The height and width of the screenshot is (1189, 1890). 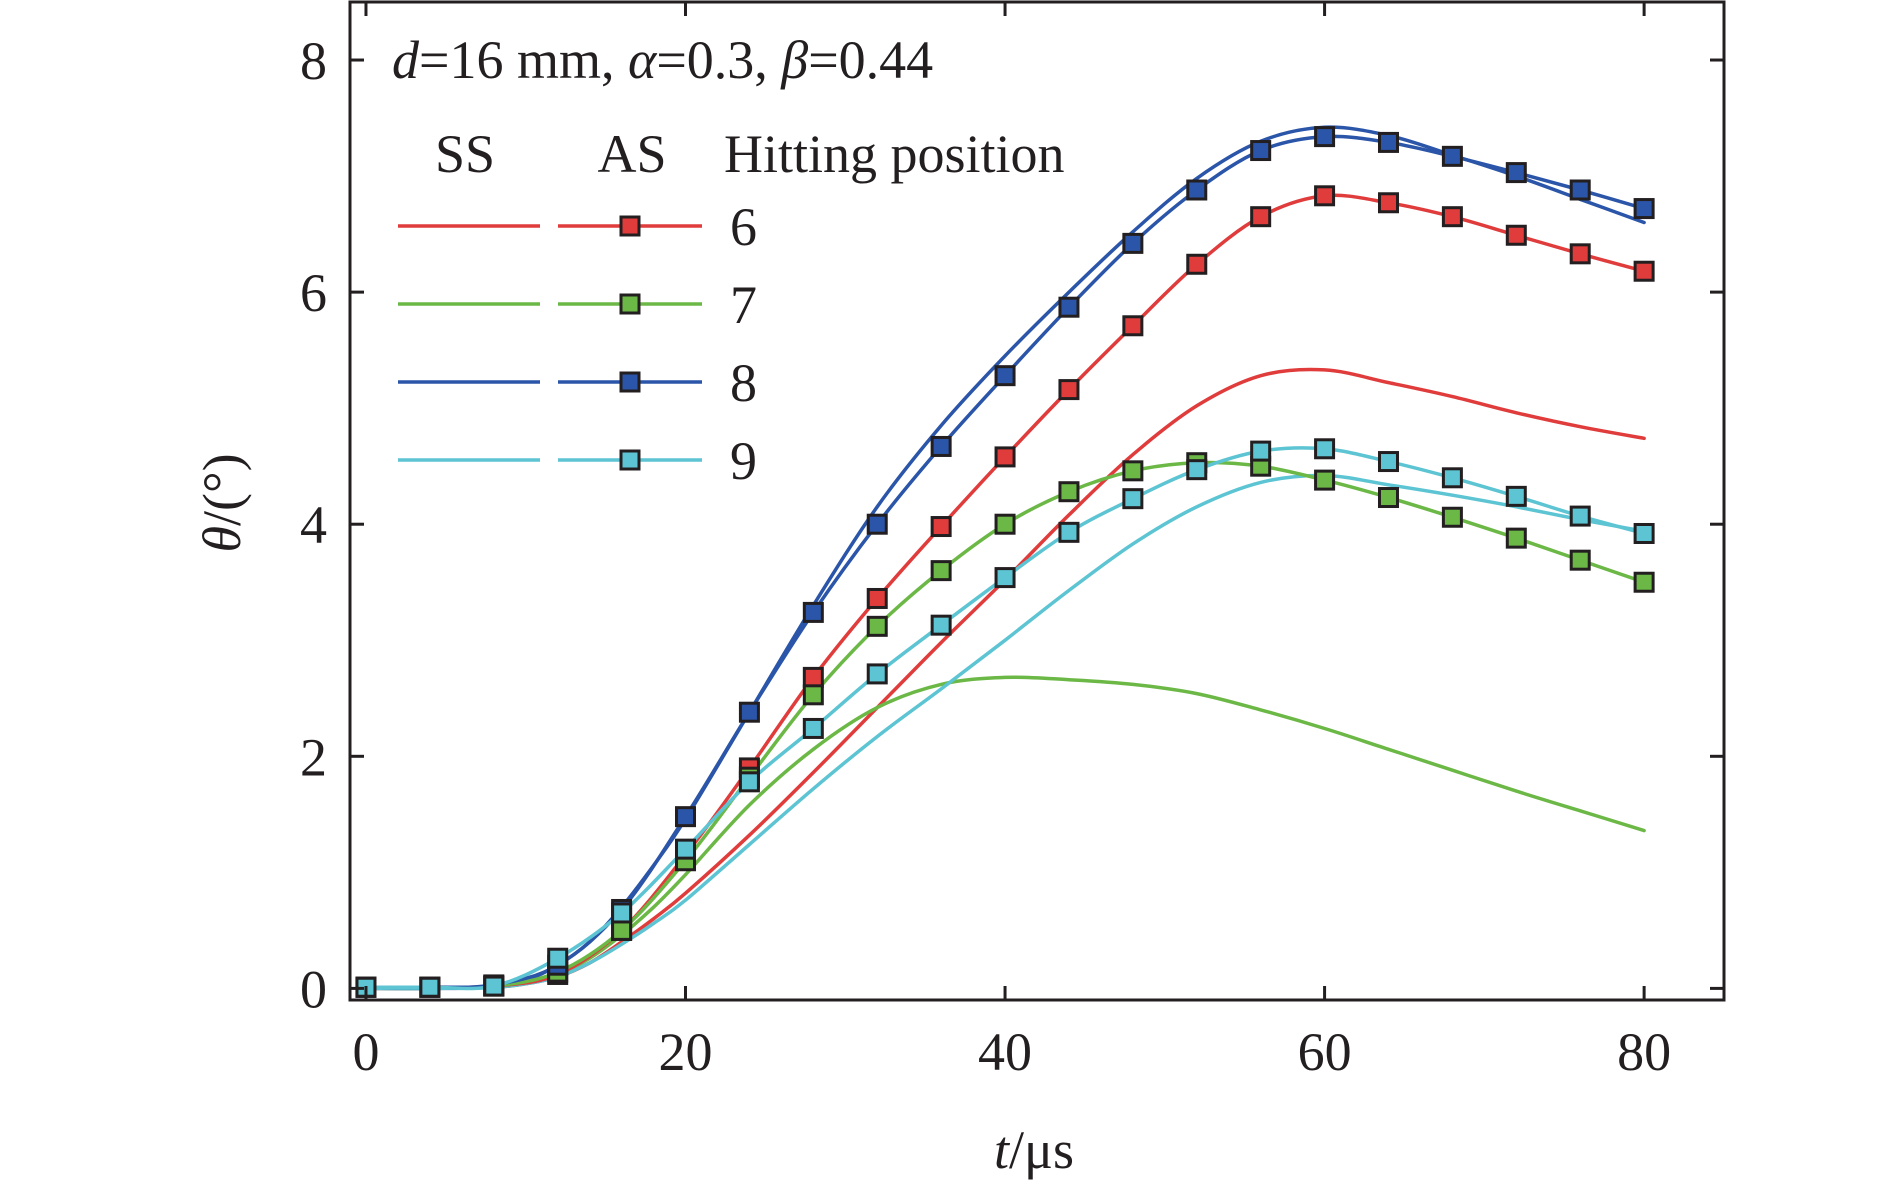 I want to click on y-axis-symbol: θ, so click(x=222, y=539).